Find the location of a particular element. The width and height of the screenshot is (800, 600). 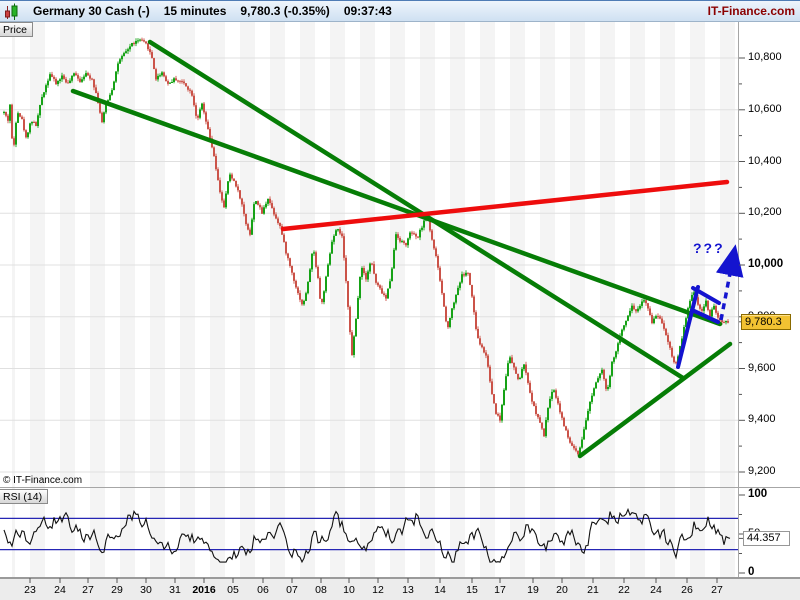

price-pane-tab: Price is located at coordinates (16, 29).